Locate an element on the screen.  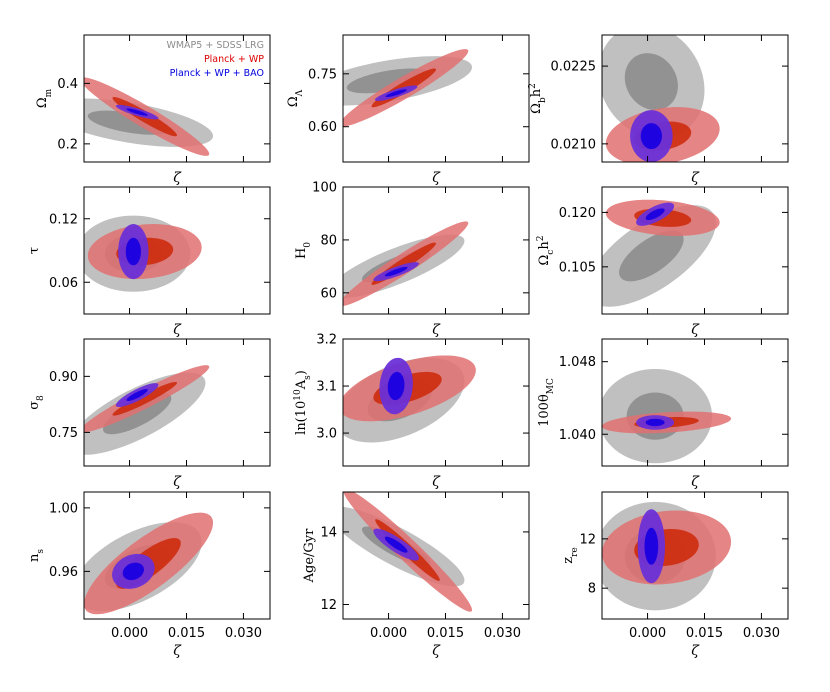
y-tick-label: 3.2 is located at coordinates (326, 340).